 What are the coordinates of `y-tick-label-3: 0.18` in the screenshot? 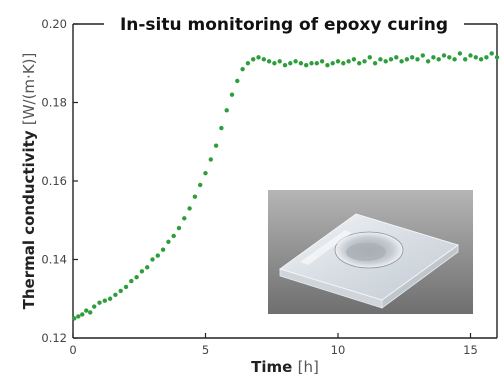 It's located at (54, 103).